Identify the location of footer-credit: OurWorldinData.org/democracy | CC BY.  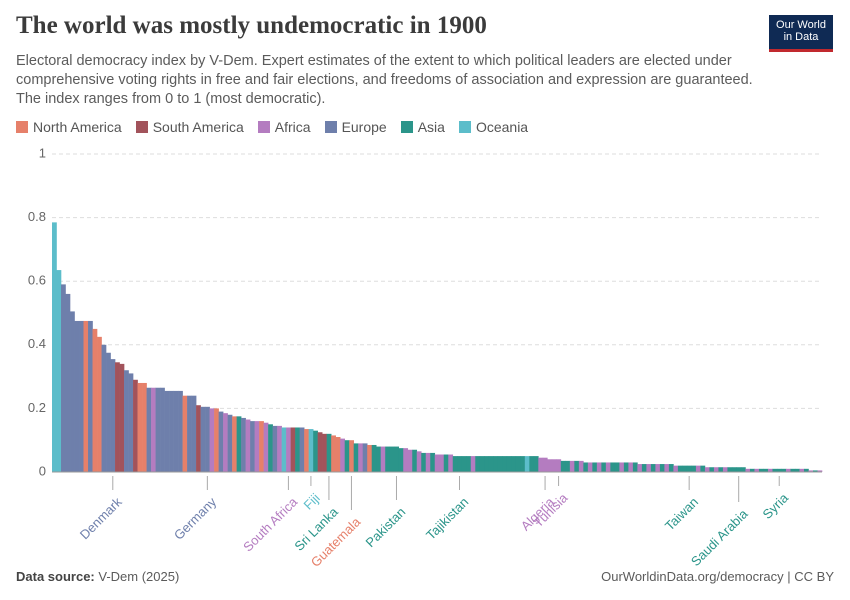
(717, 576).